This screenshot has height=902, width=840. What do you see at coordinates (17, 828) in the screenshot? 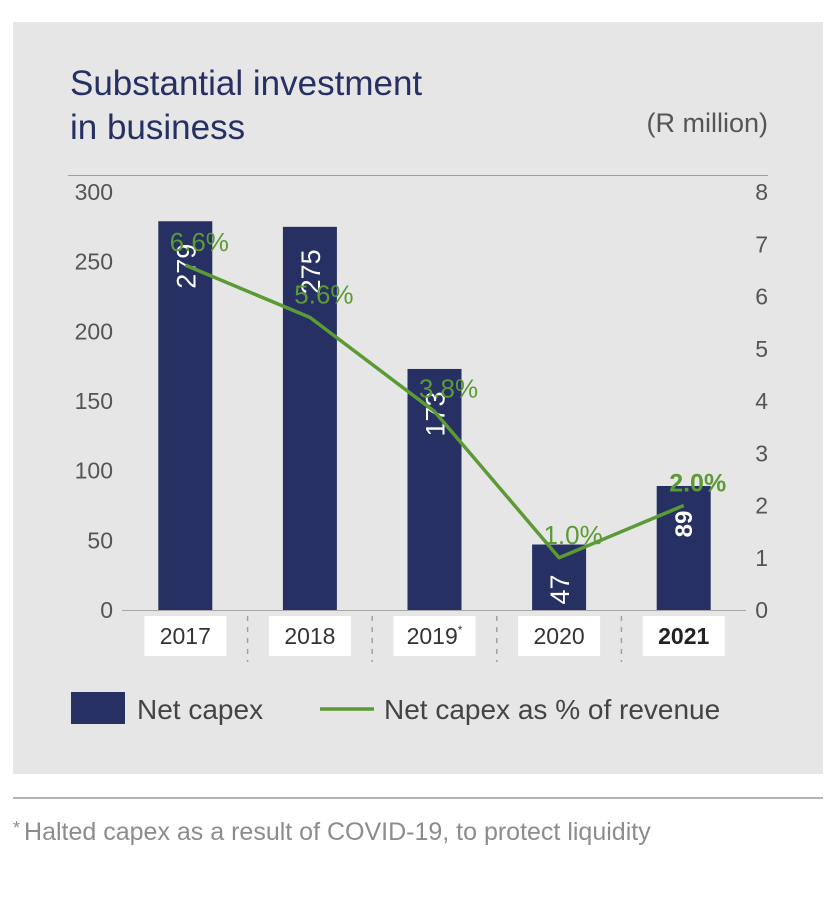
I see `footnote-marker: *` at bounding box center [17, 828].